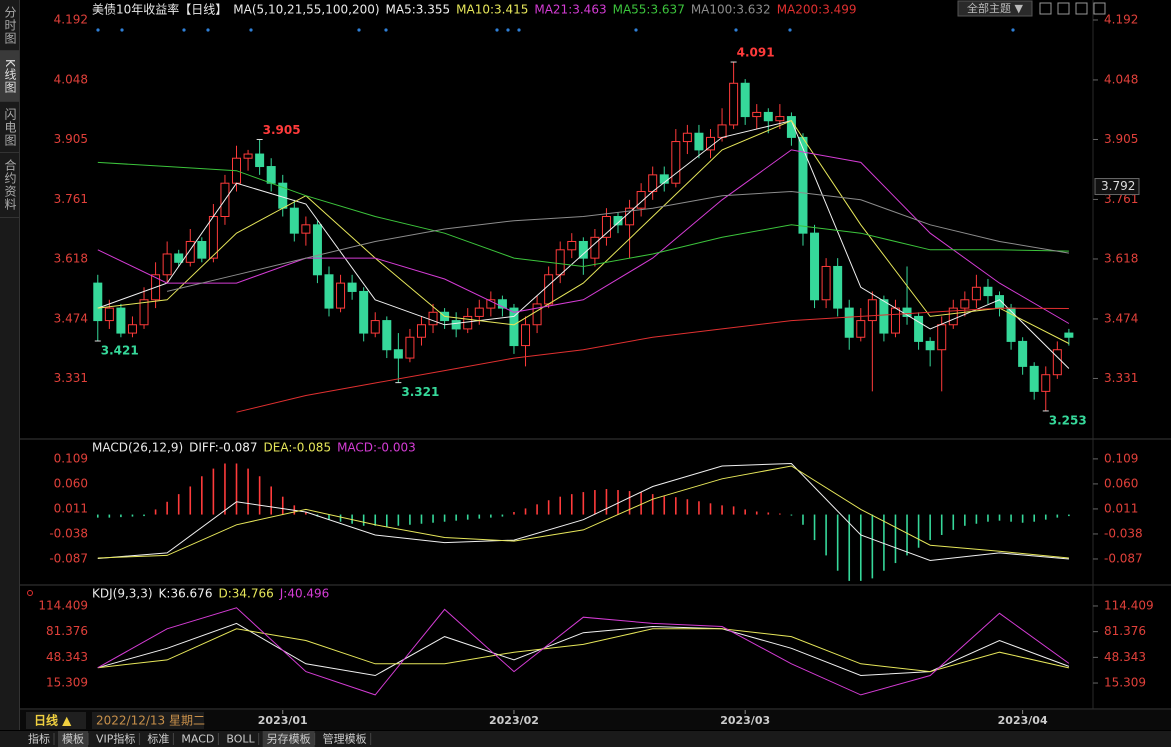 The image size is (1171, 747). I want to click on period-button, so click(56, 720).